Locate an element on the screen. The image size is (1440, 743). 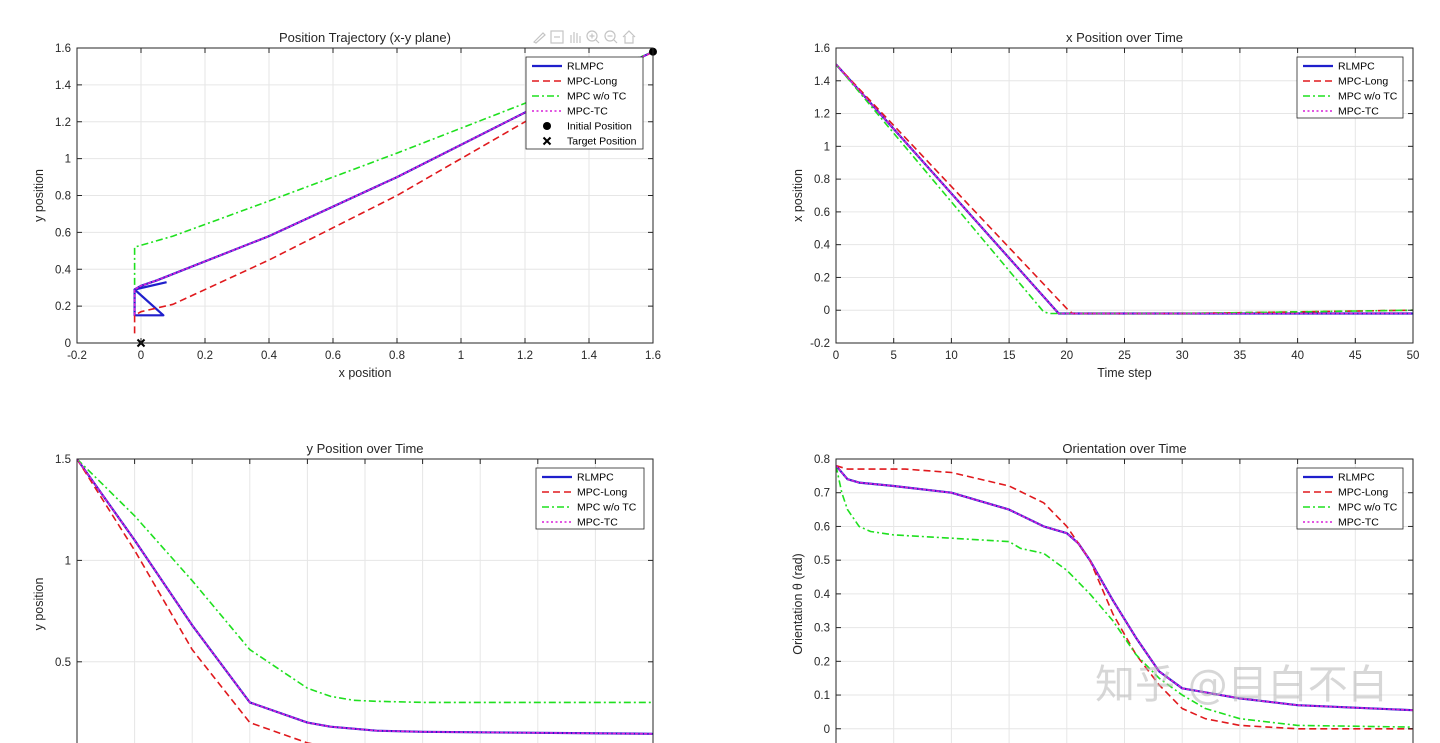
axes-toolbar is located at coordinates (584, 37).